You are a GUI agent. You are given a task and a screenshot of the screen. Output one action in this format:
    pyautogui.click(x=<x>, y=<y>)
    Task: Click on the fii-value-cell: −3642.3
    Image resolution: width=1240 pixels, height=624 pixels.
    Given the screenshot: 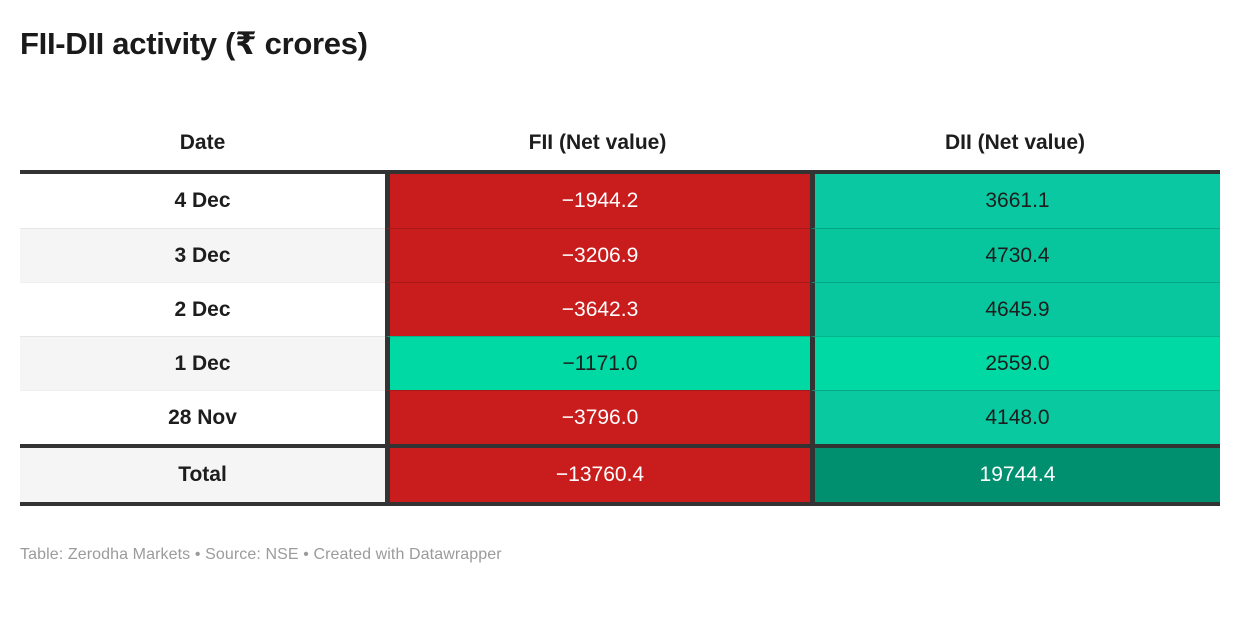 What is the action you would take?
    pyautogui.click(x=597, y=309)
    